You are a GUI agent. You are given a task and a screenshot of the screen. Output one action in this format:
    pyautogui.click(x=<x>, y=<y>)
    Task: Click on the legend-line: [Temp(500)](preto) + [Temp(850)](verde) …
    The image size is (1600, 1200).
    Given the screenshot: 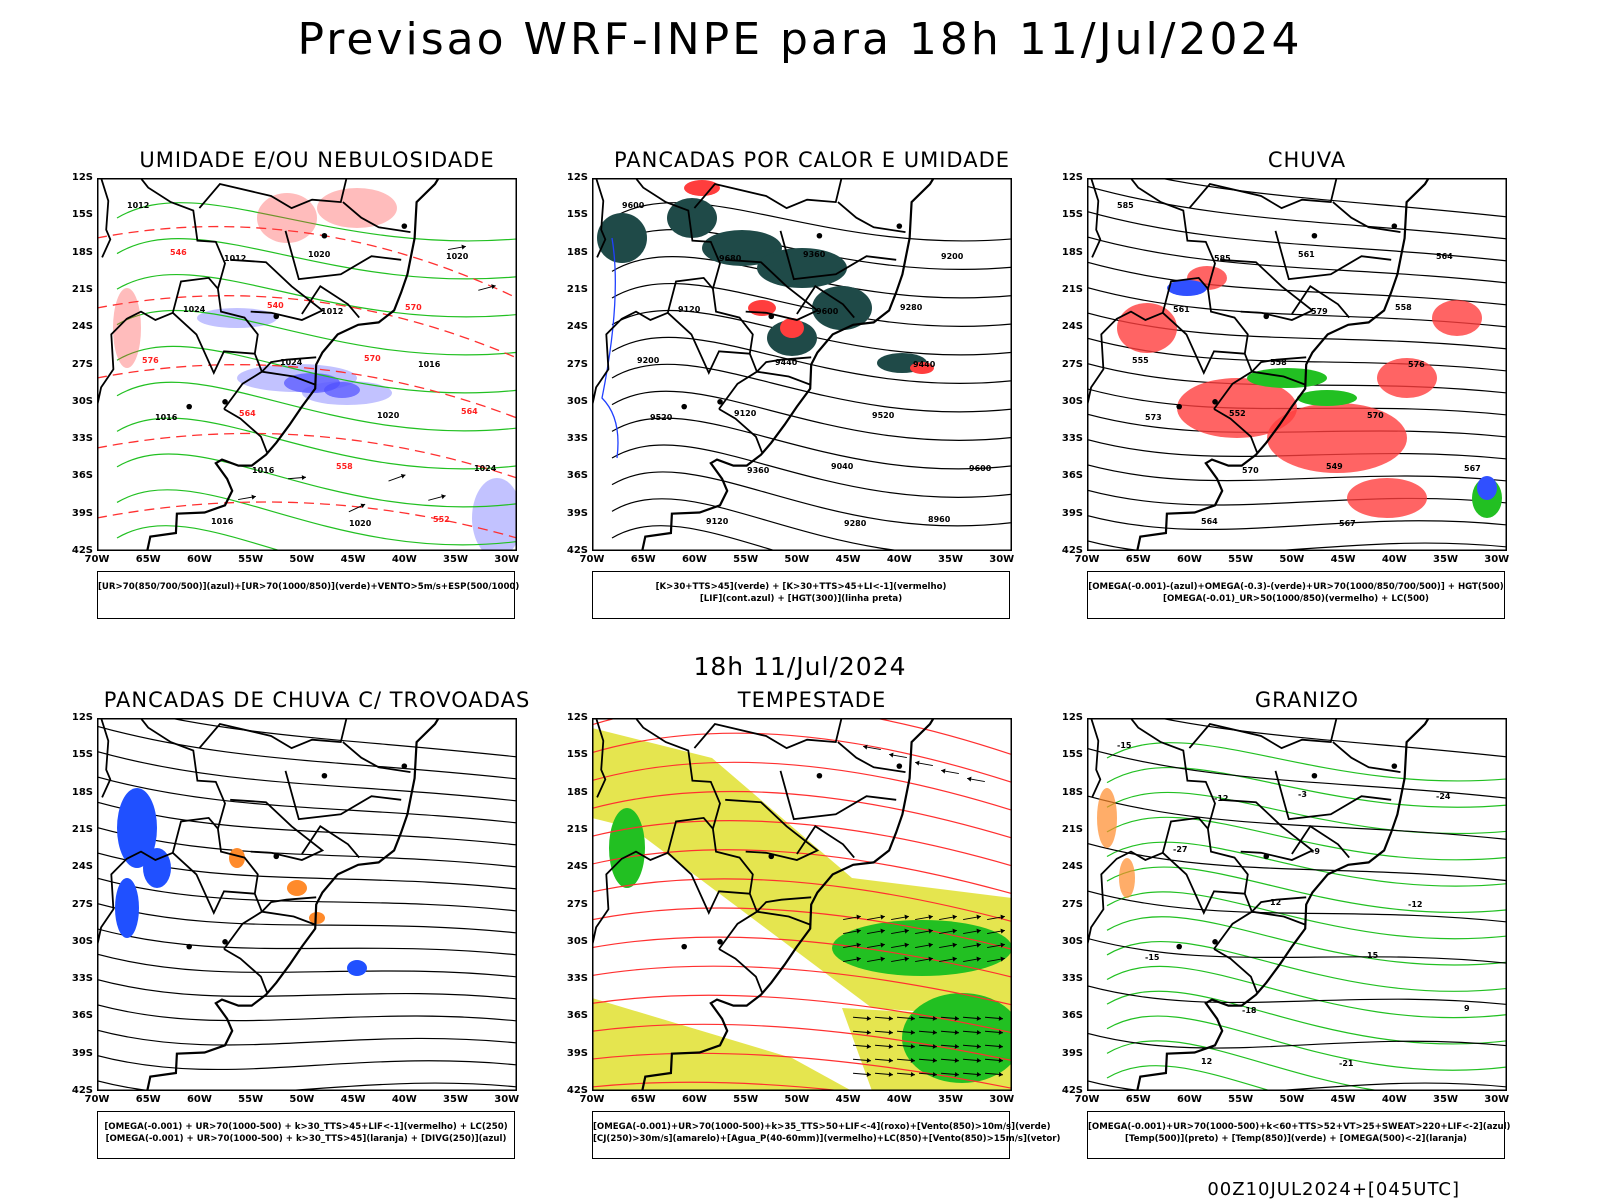 What is the action you would take?
    pyautogui.click(x=1296, y=1139)
    